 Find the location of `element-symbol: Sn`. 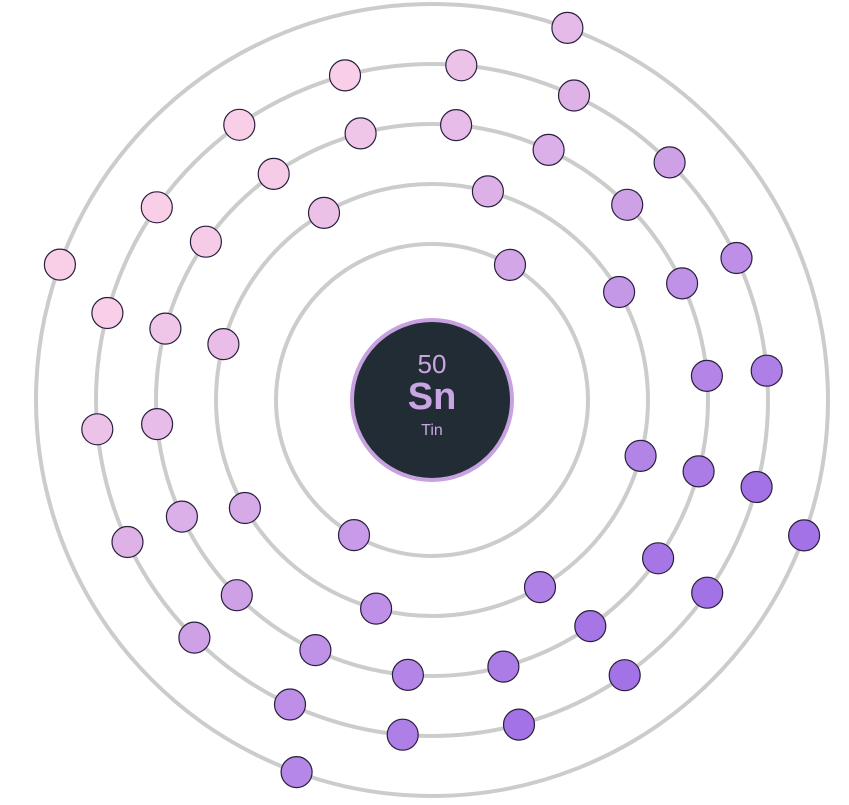

element-symbol: Sn is located at coordinates (432, 397).